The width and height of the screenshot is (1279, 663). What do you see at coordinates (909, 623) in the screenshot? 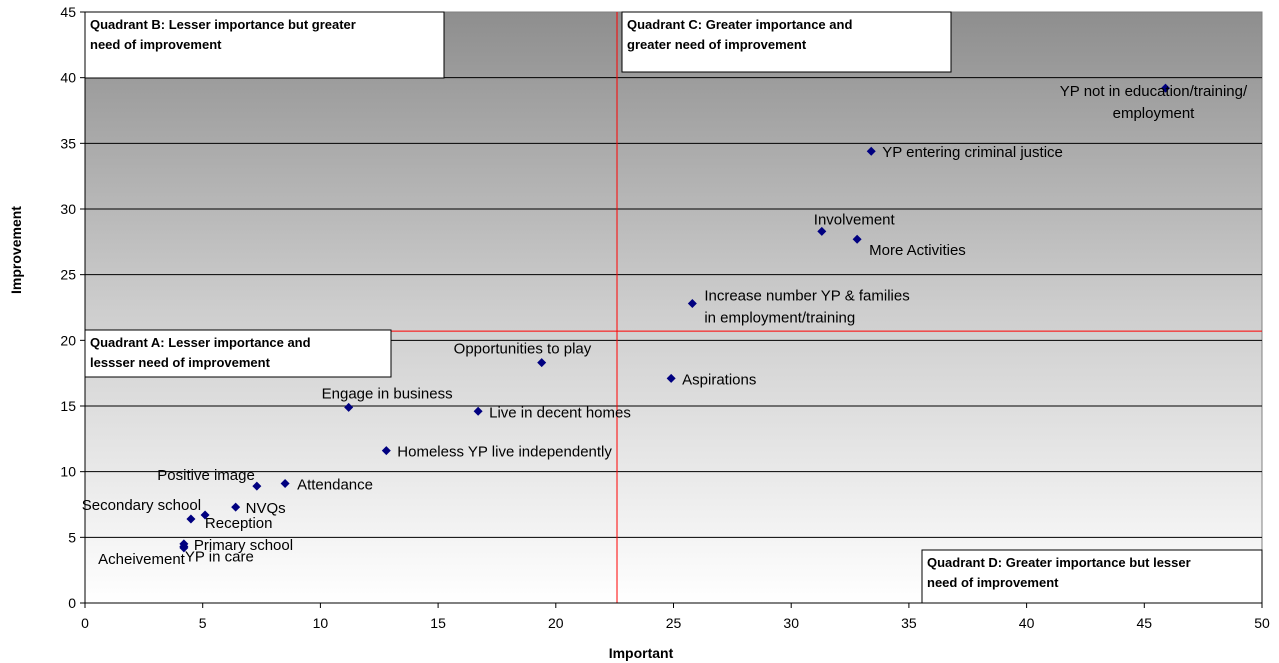
I see `x-tick-label: 35` at bounding box center [909, 623].